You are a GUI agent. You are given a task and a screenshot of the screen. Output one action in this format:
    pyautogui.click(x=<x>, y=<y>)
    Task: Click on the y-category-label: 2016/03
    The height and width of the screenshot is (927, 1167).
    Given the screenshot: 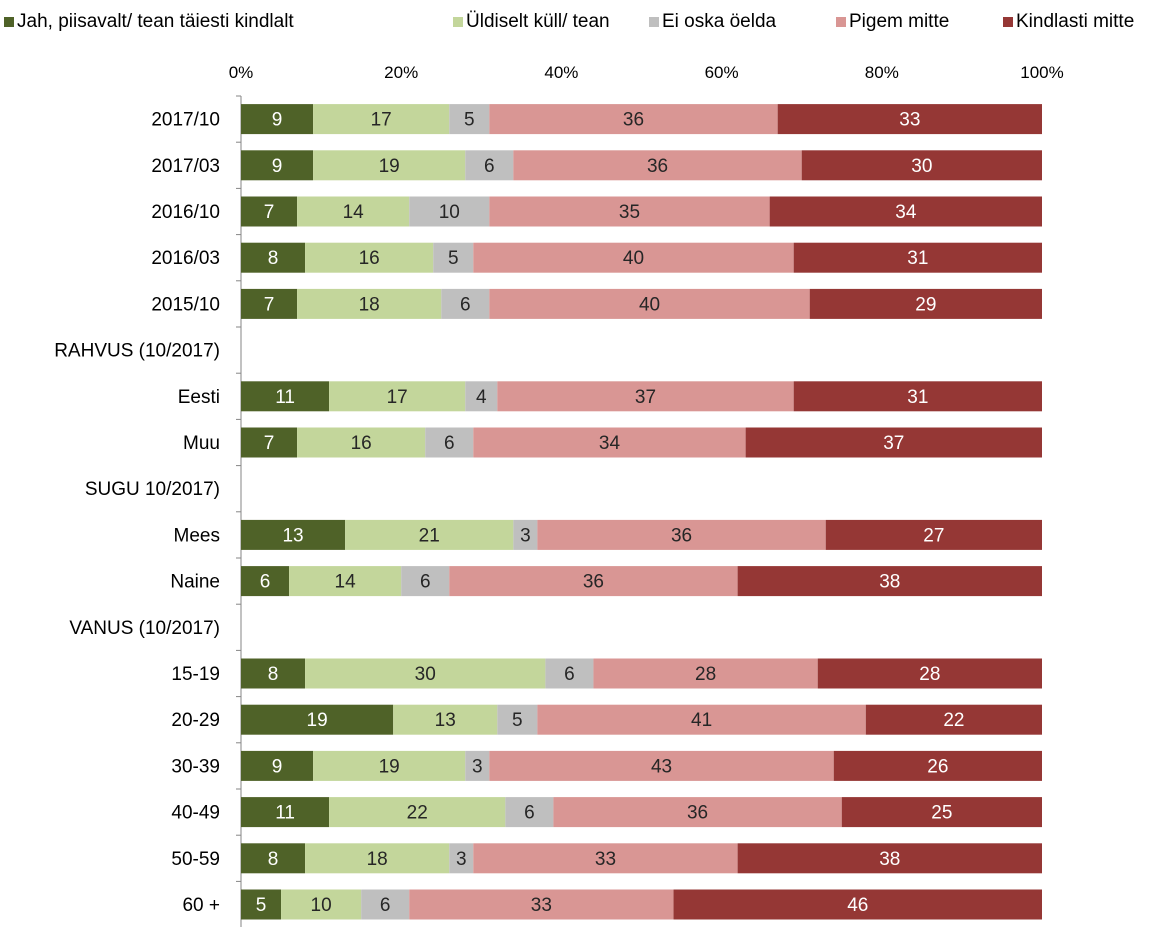 What is the action you would take?
    pyautogui.click(x=185, y=258)
    